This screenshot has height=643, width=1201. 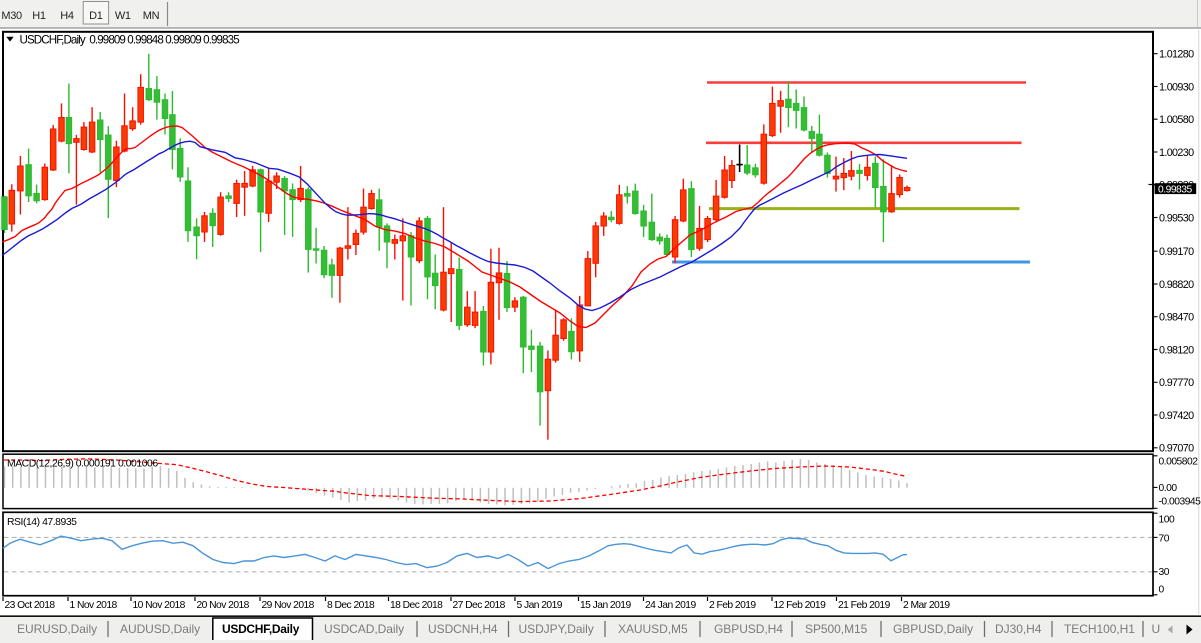 I want to click on svg-text: 1.00230, so click(x=1176, y=153).